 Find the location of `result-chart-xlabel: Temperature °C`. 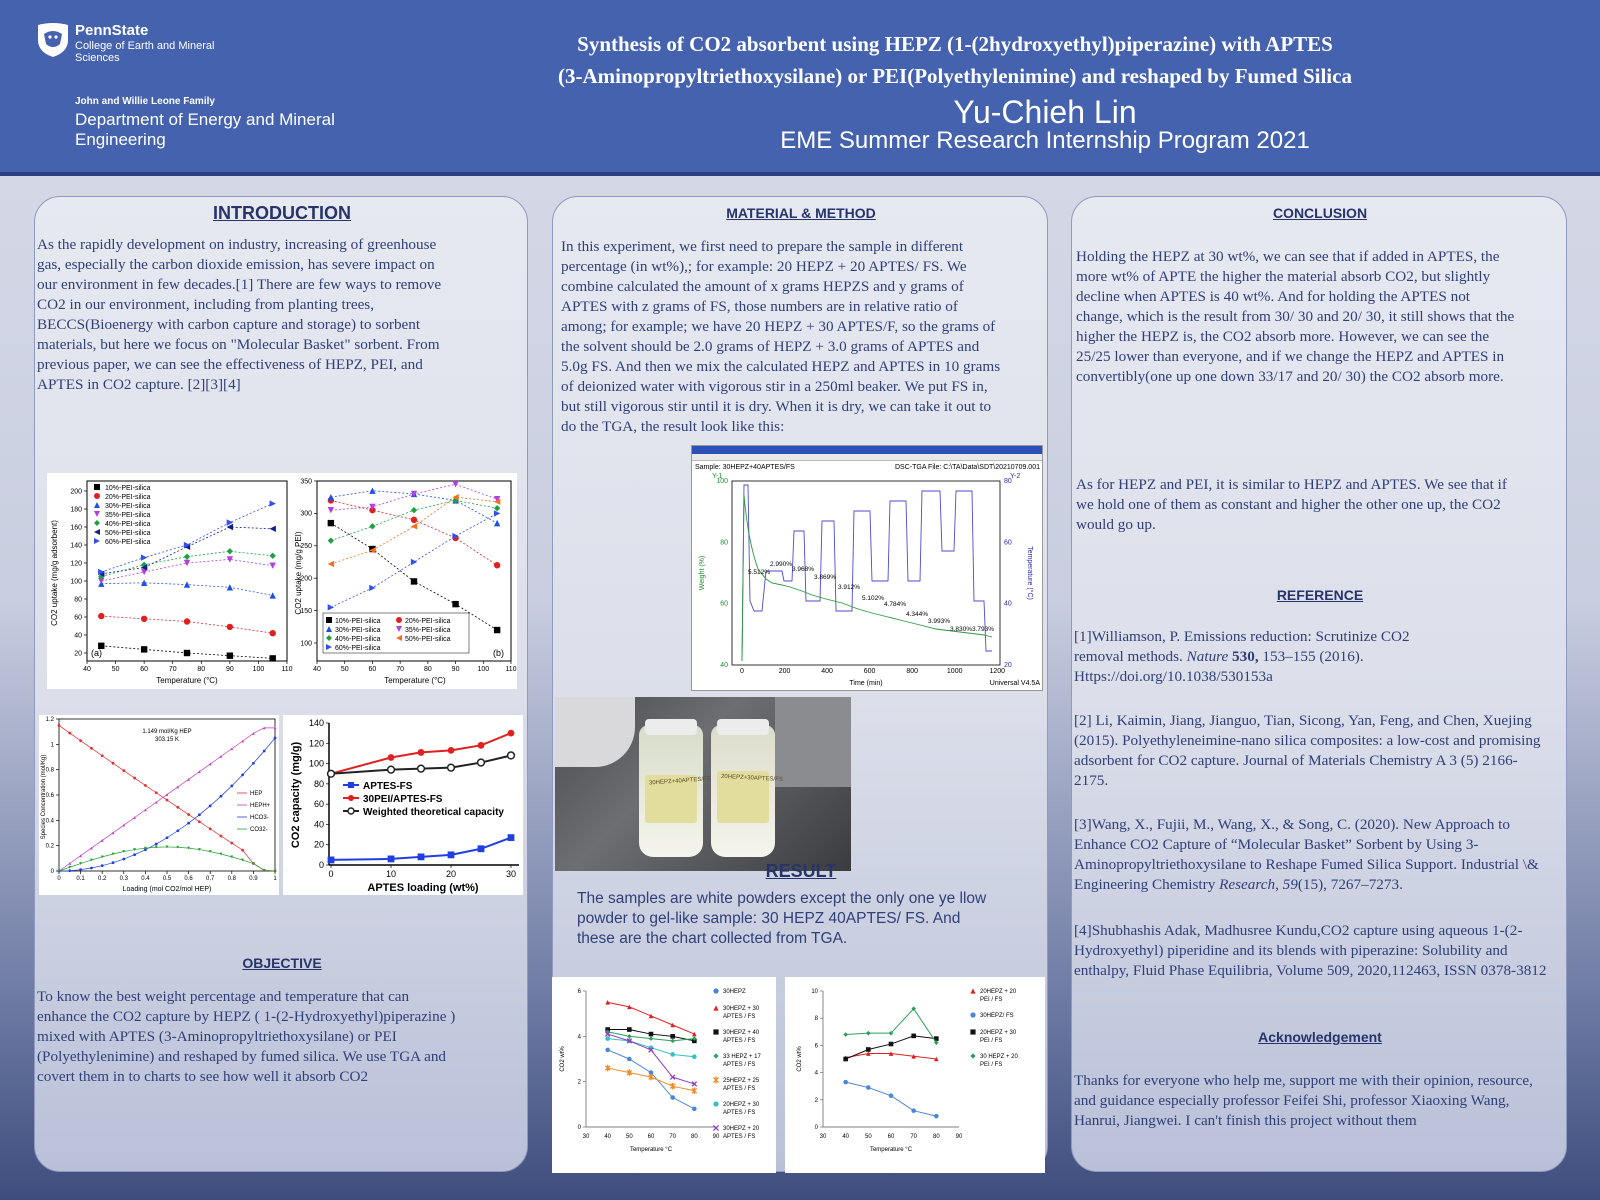

result-chart-xlabel: Temperature °C is located at coordinates (651, 1150).